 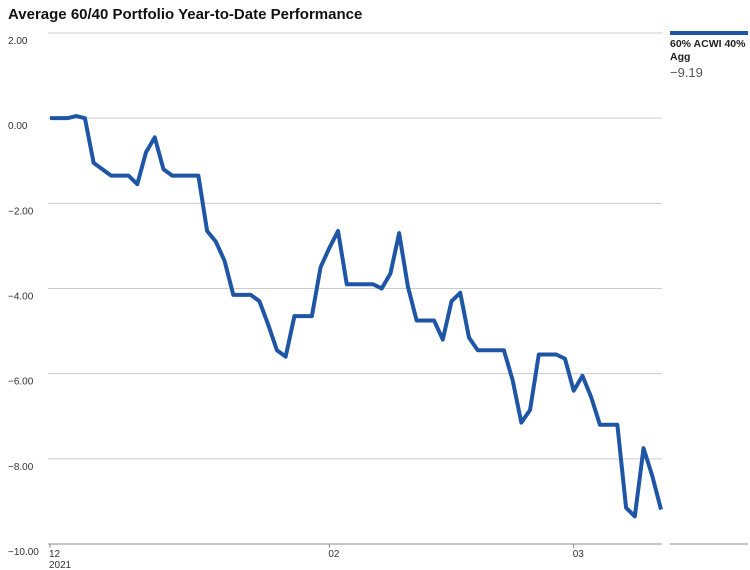 I want to click on y-tick-label: −4.00, so click(x=21, y=297).